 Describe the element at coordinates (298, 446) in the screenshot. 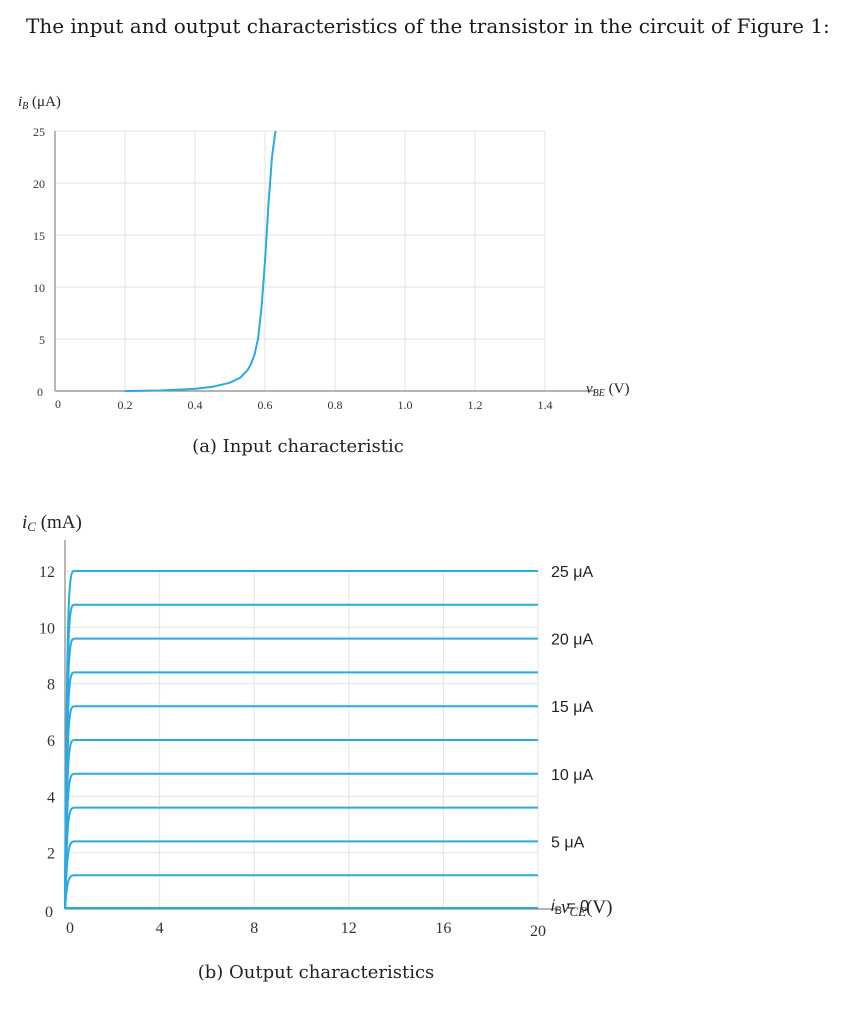

I see `chart-caption: (a) Input characteristic` at that location.